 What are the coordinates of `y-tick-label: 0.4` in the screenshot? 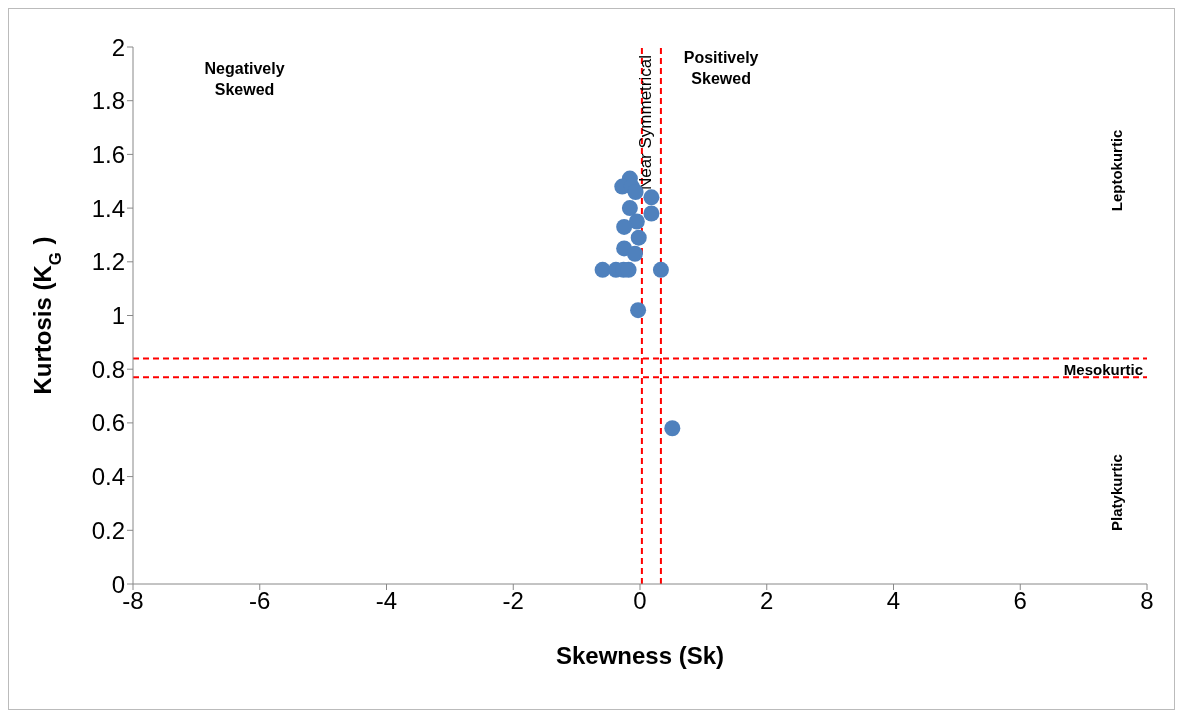 It's located at (108, 477).